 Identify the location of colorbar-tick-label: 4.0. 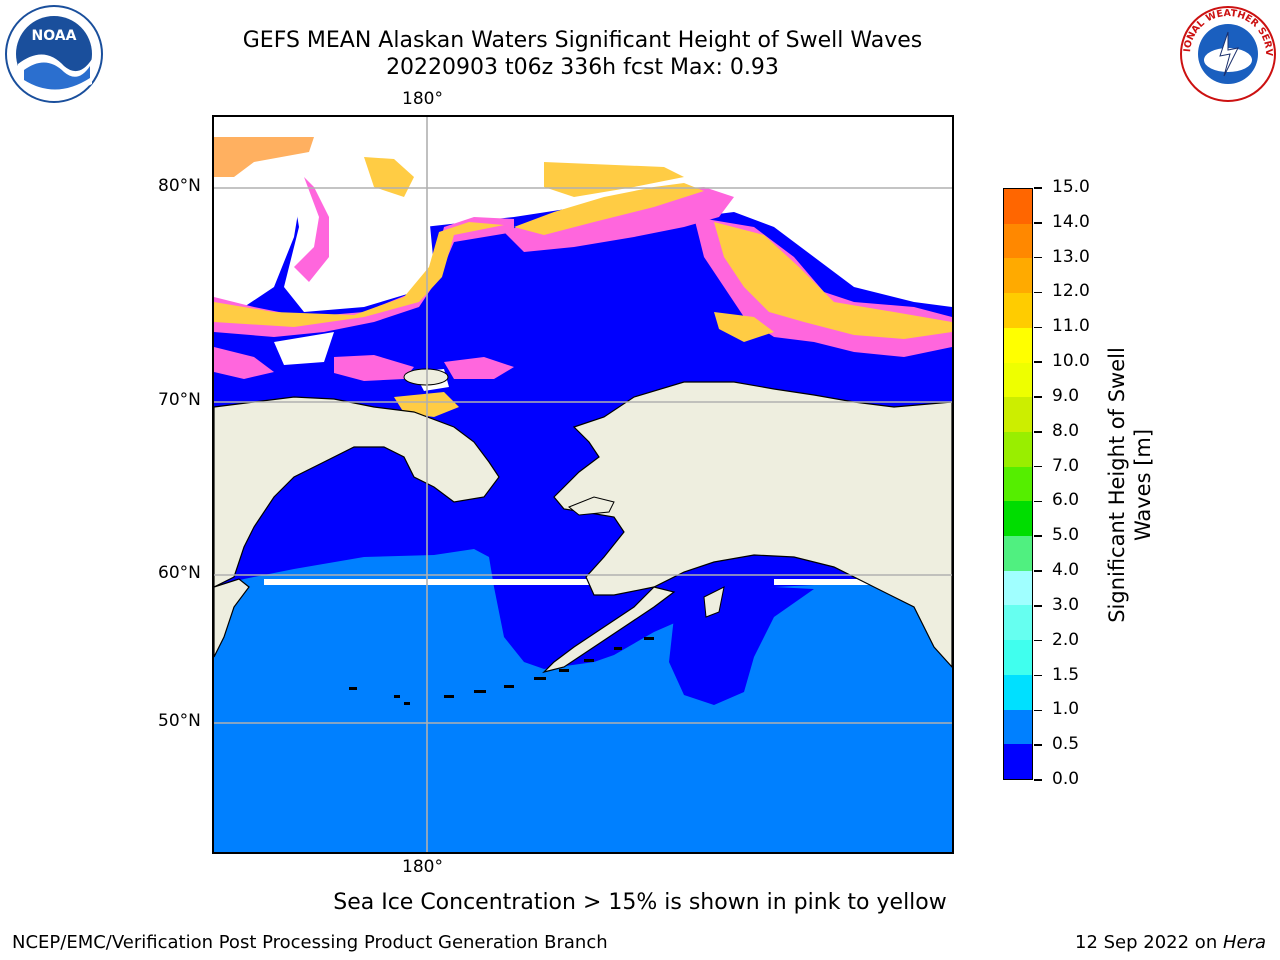
(1066, 570).